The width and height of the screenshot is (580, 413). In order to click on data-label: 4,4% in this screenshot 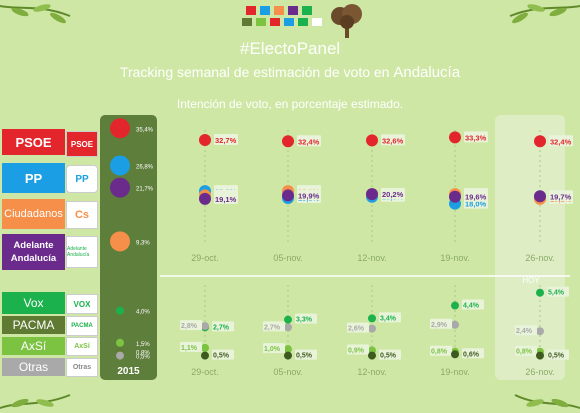, I will do `click(471, 306)`.